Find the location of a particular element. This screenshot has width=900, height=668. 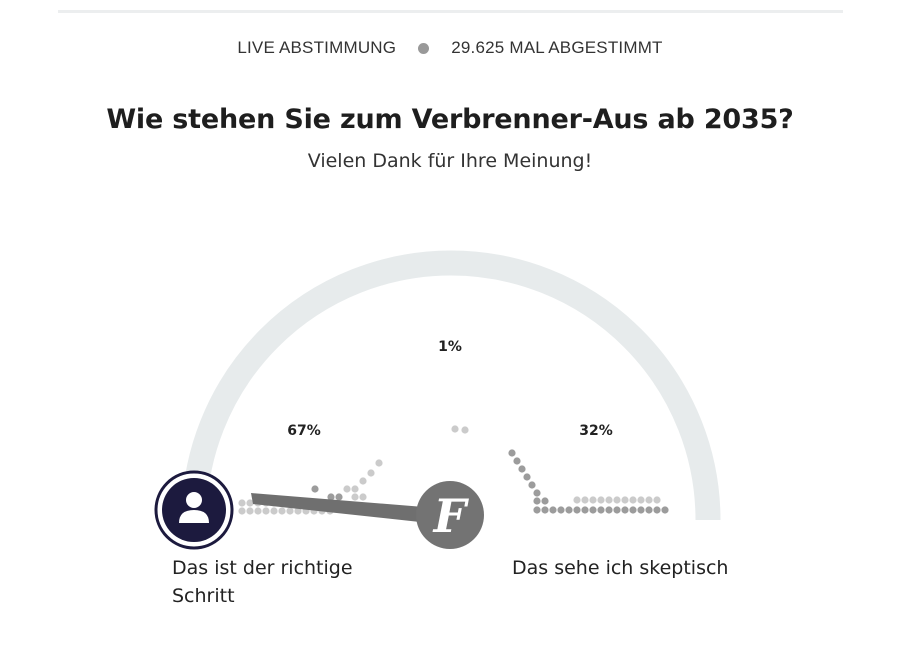

status-dot-icon is located at coordinates (424, 48).